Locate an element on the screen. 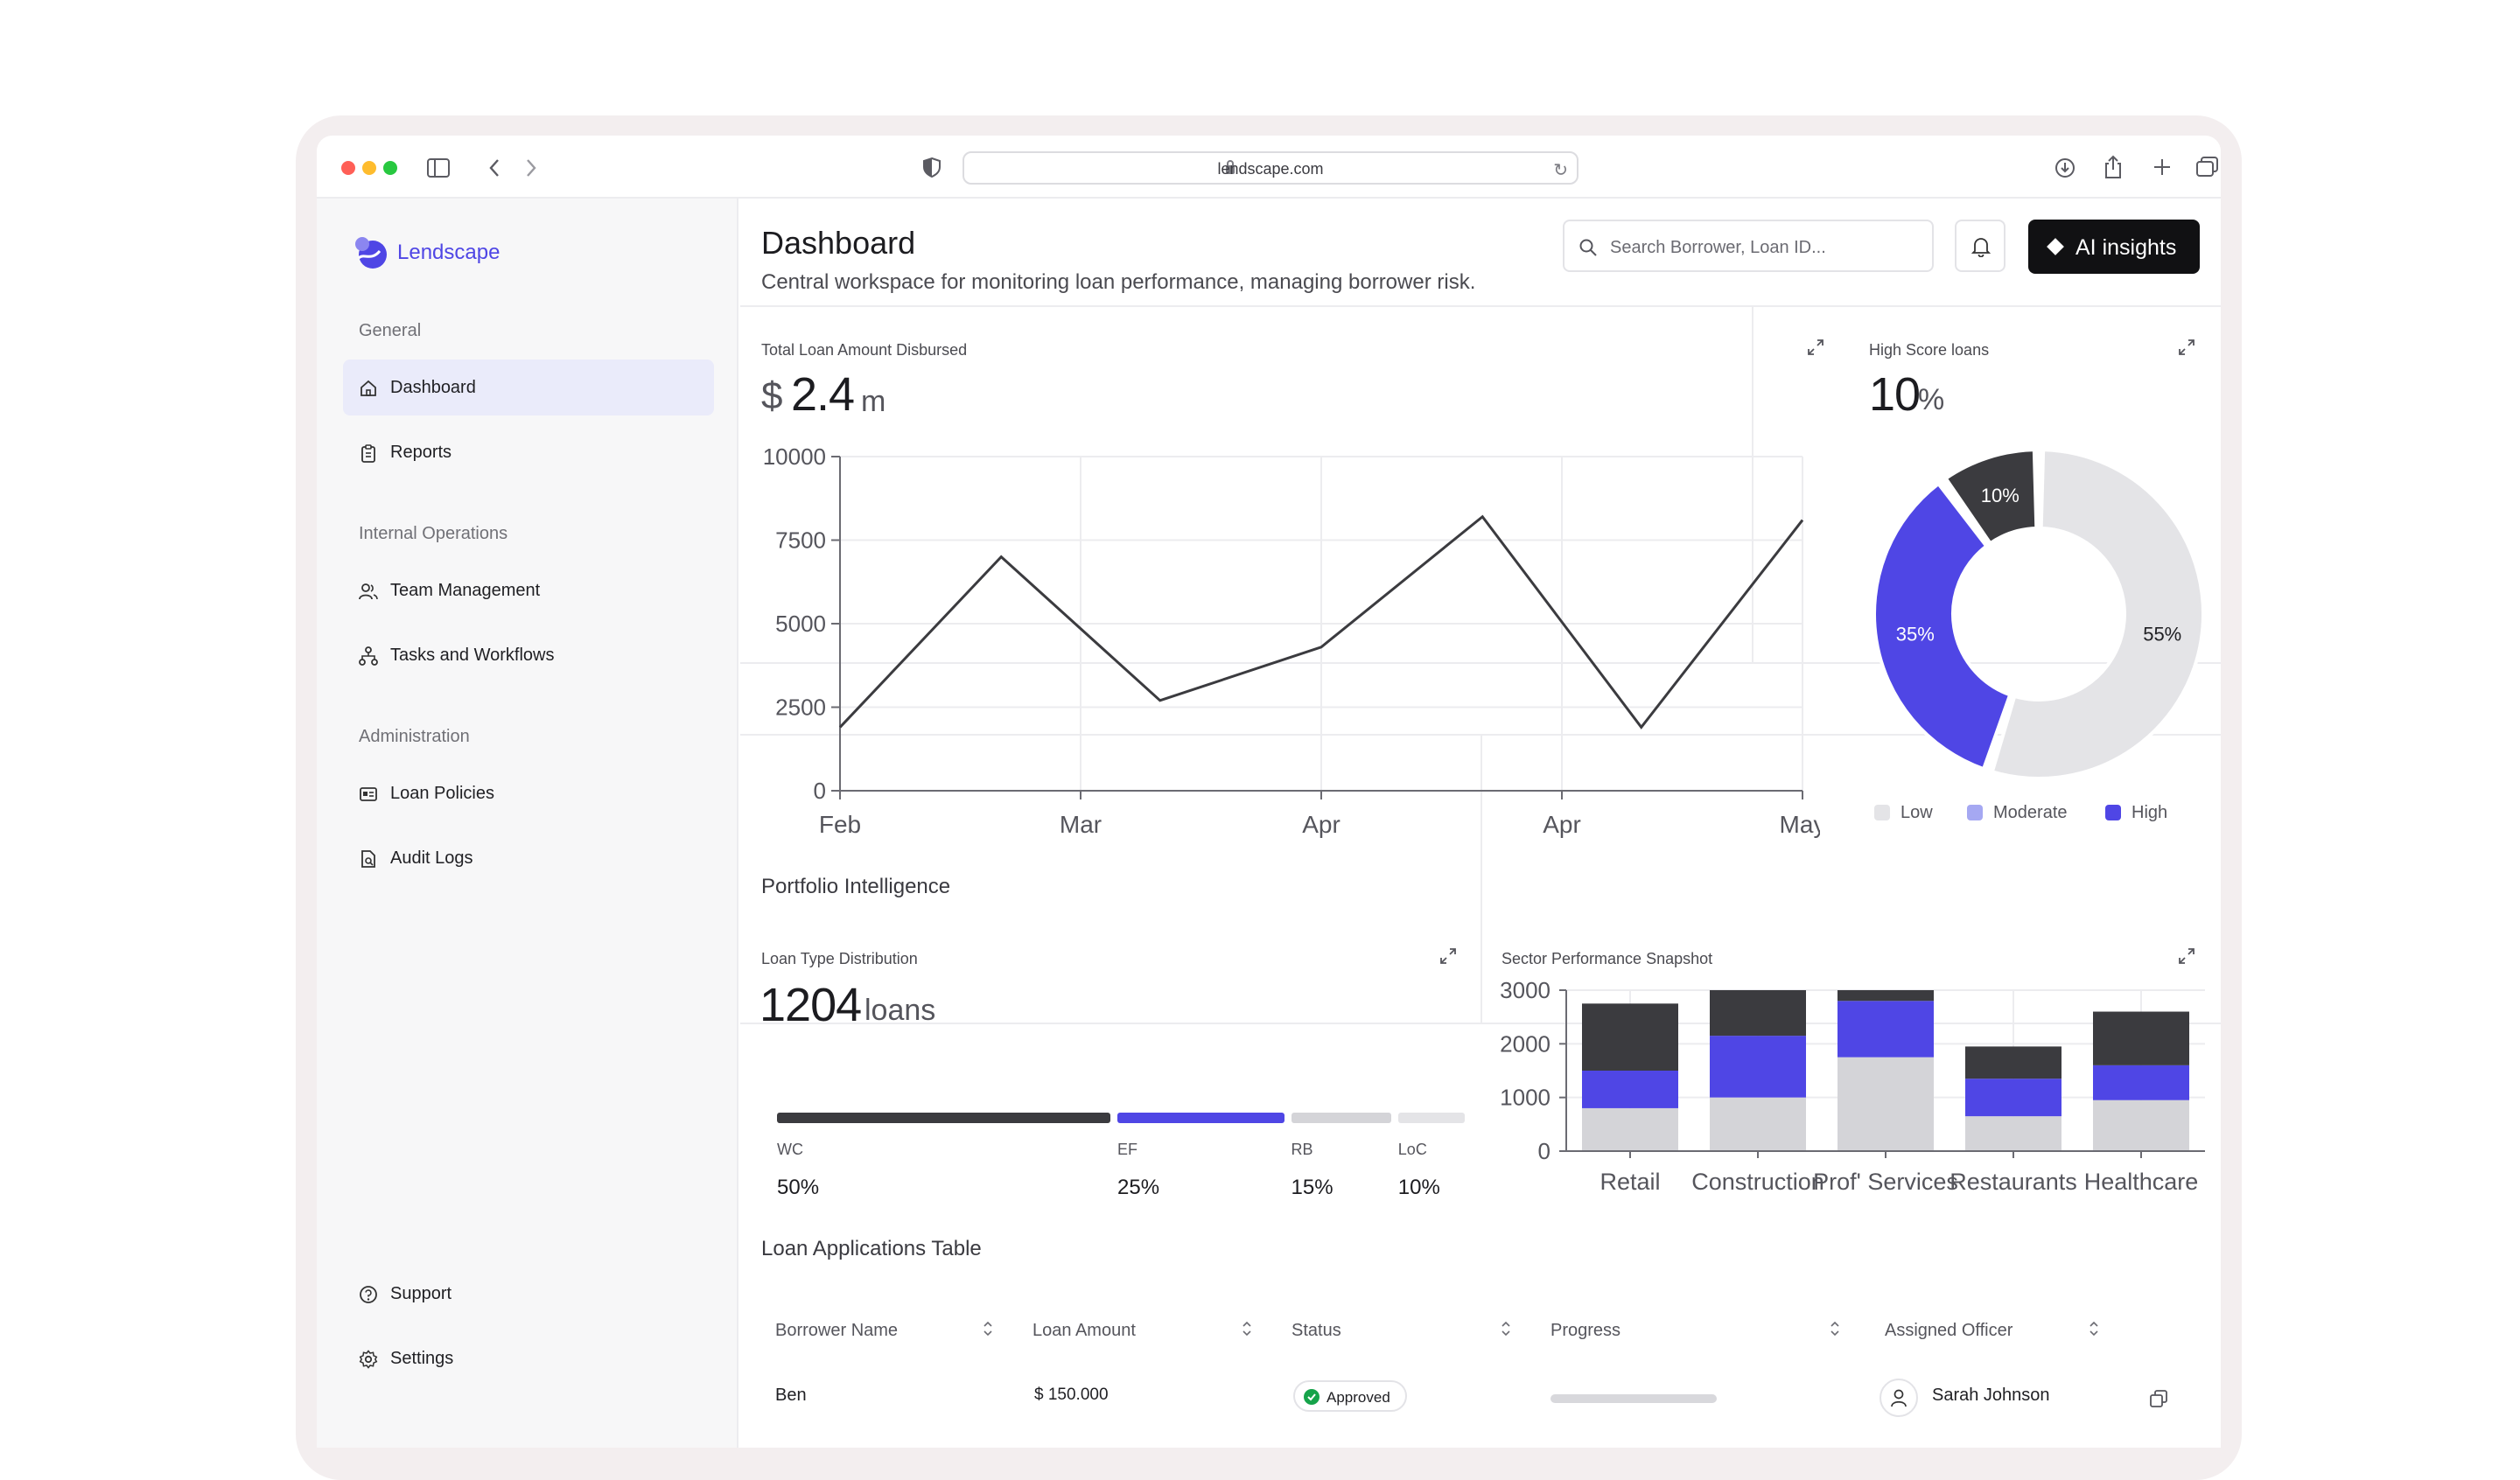 The height and width of the screenshot is (1480, 2520). close-window-button is located at coordinates (348, 168).